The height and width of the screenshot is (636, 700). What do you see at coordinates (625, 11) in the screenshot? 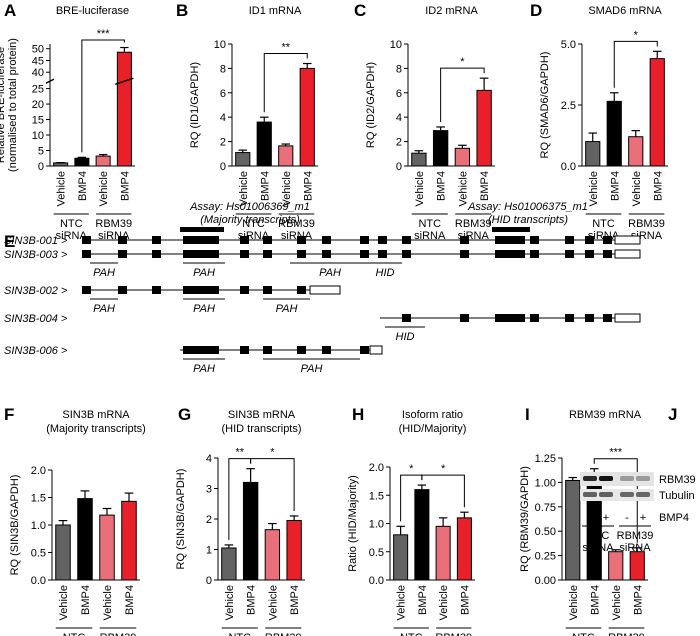
I see `chart-title: SMAD6 mRNA` at bounding box center [625, 11].